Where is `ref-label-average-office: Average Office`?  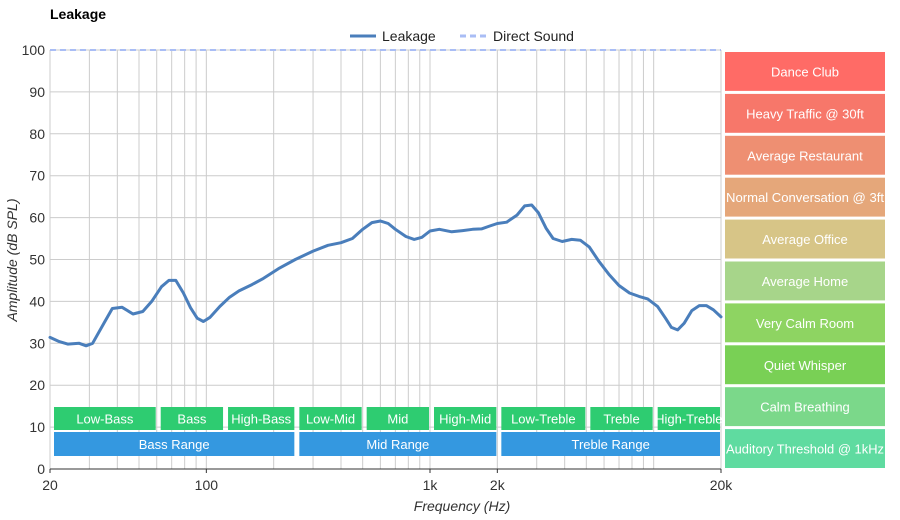 ref-label-average-office: Average Office is located at coordinates (805, 239).